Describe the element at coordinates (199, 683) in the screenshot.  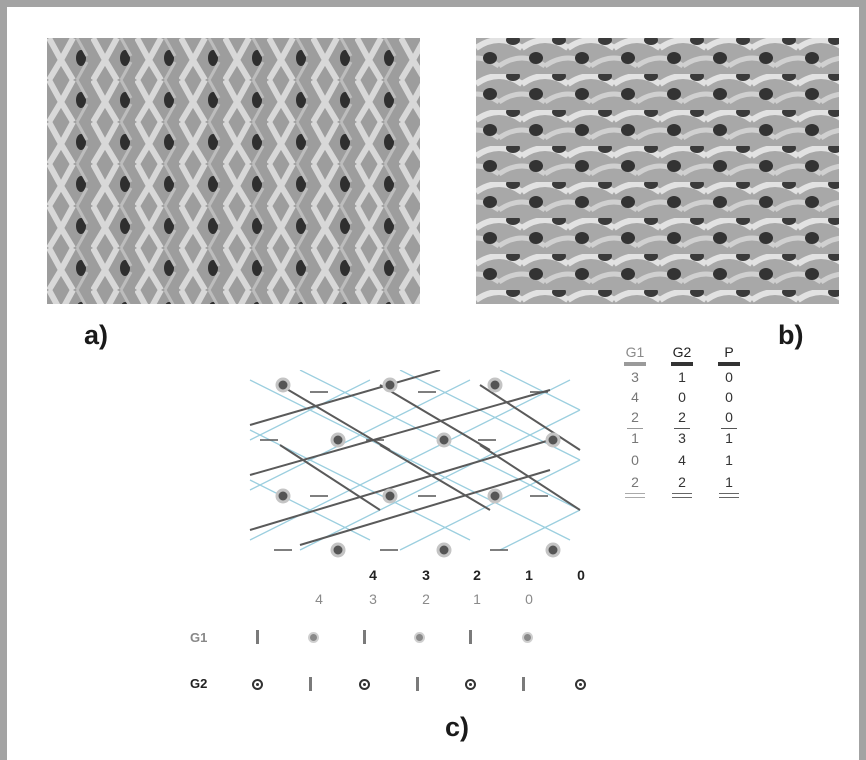
I see `row-label-g2: G2` at that location.